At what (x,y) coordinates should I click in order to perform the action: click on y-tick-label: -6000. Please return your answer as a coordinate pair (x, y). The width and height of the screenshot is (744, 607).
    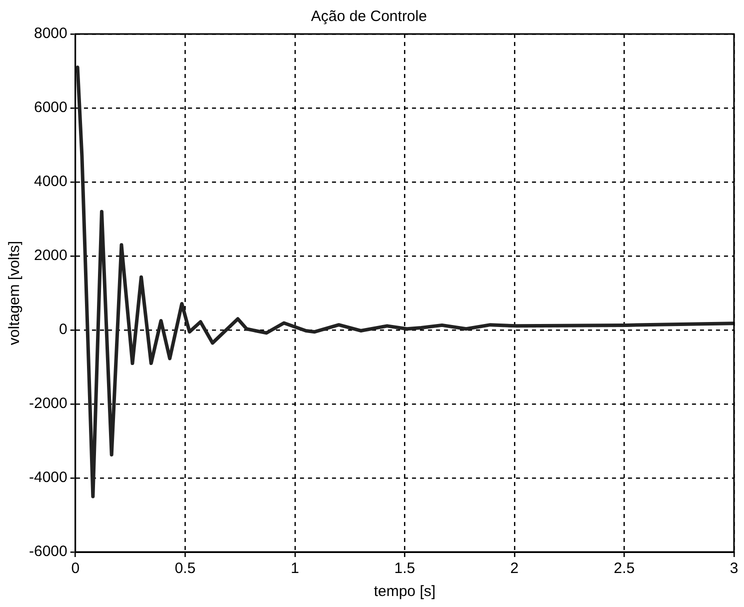
    Looking at the image, I should click on (48, 551).